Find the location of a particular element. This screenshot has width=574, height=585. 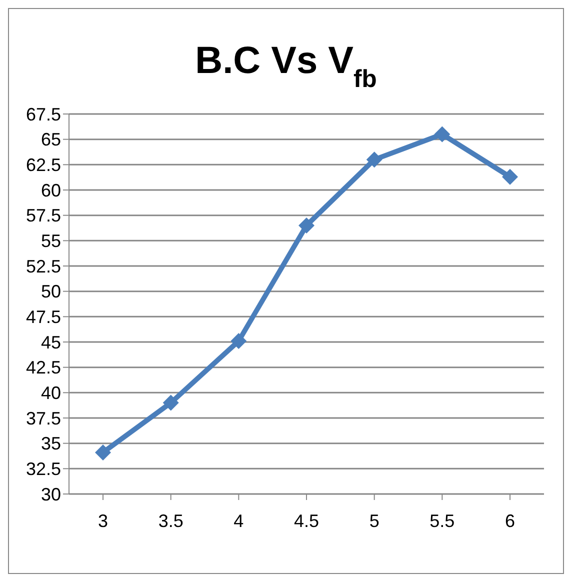

chart-title: B.C Vs V$_{fb}$ is located at coordinates (286, 66).